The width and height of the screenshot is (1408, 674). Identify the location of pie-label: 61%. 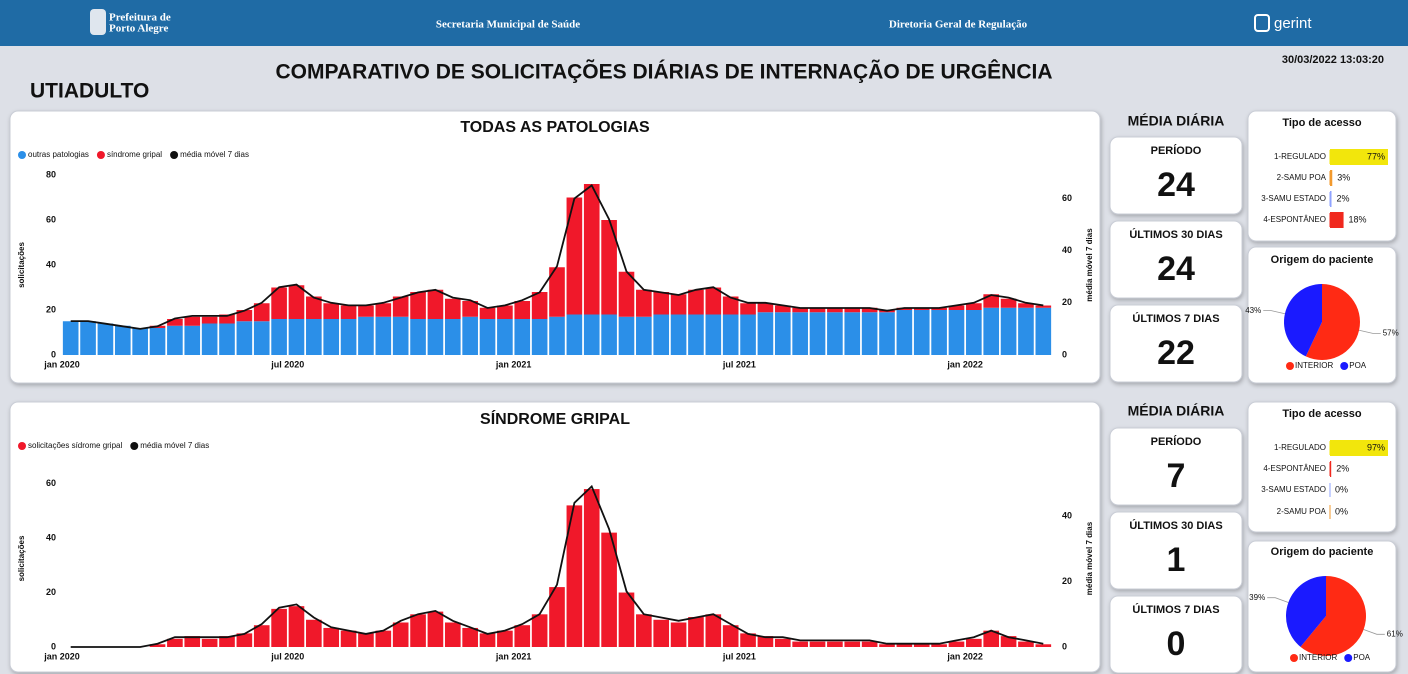
(1395, 633).